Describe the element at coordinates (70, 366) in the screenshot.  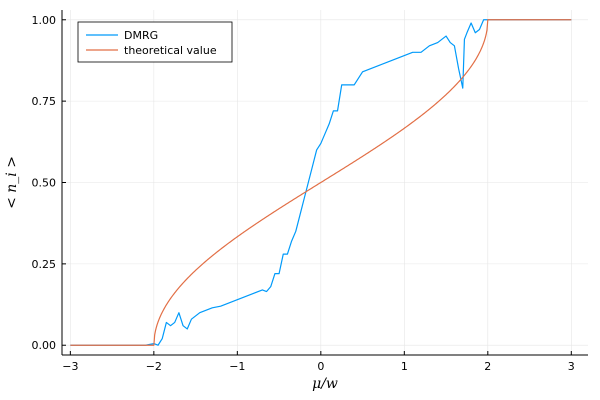
I see `x-tick-label: −3` at that location.